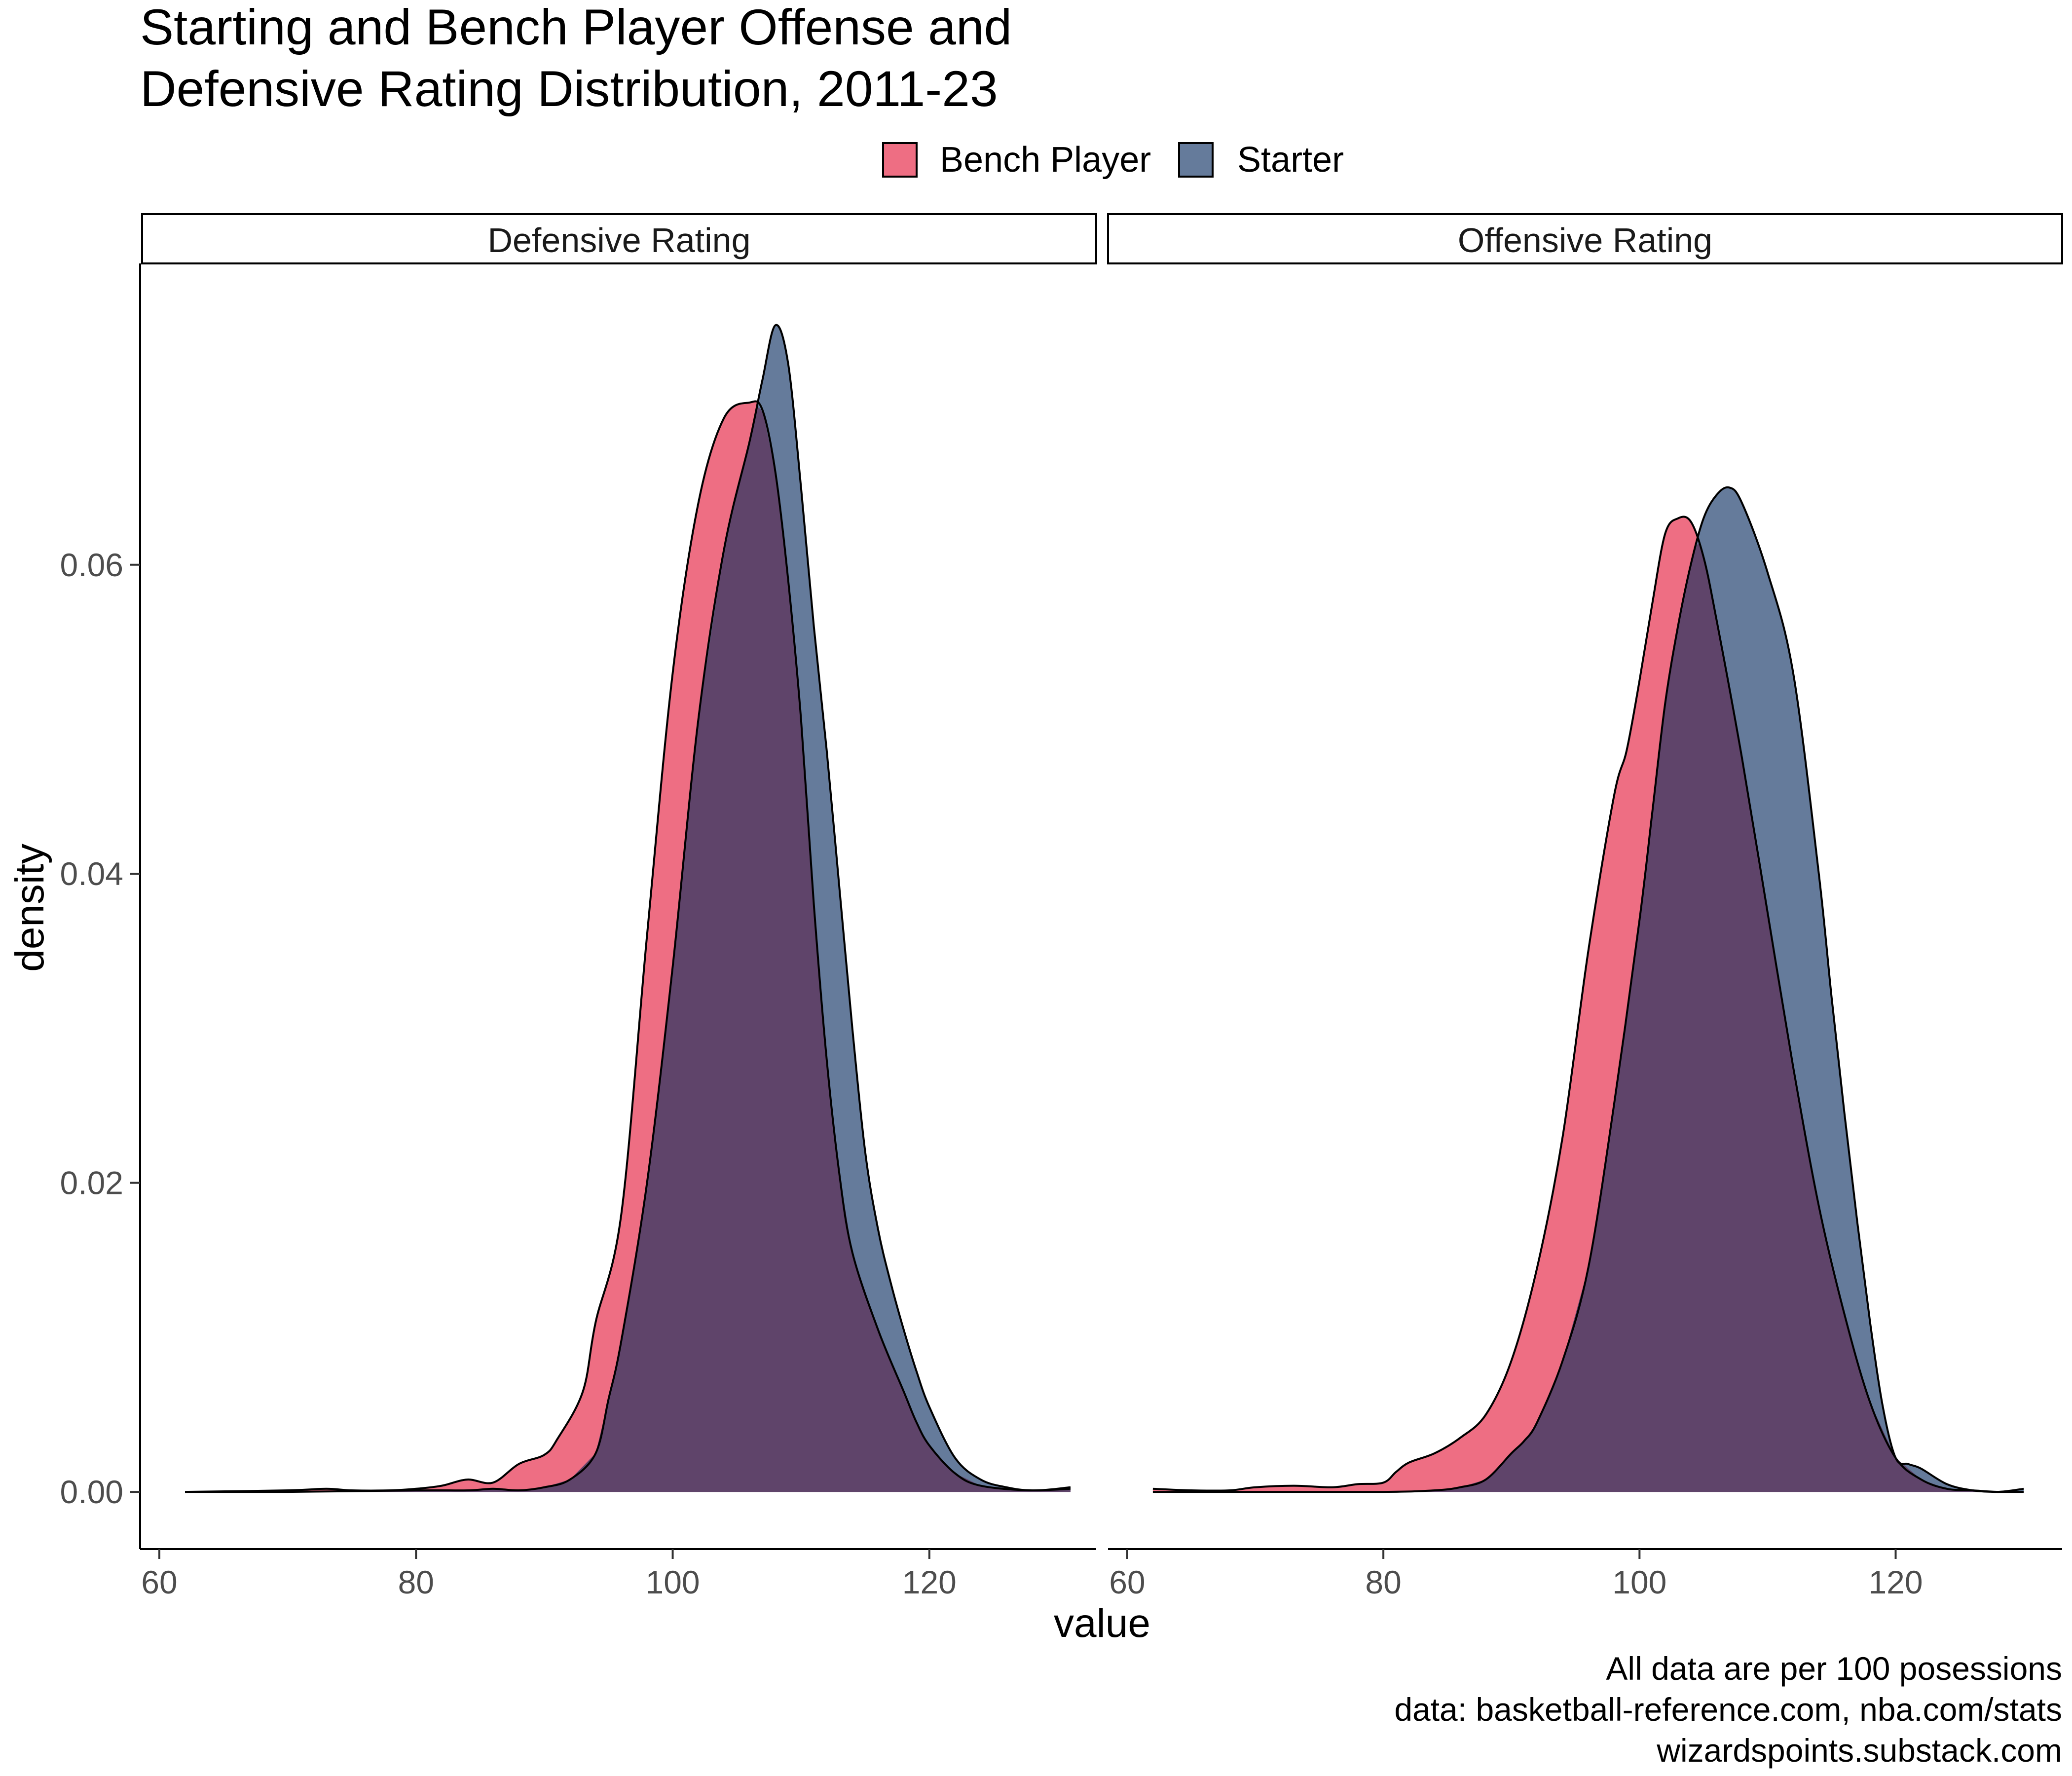 Image resolution: width=2072 pixels, height=1776 pixels. Describe the element at coordinates (1291, 160) in the screenshot. I see `legend-label-starter: Starter` at that location.